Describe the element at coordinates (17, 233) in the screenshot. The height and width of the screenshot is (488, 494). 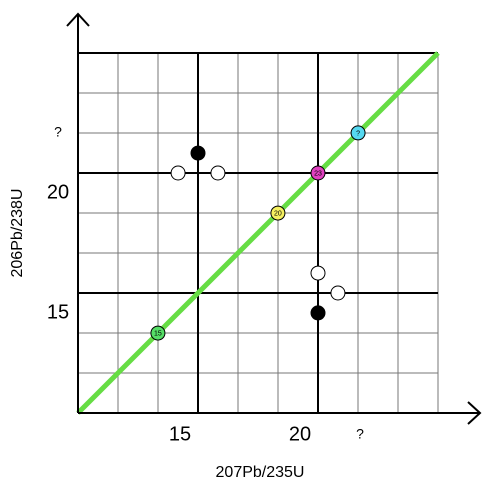
I see `y-axis-title: 206Pb/238U` at that location.